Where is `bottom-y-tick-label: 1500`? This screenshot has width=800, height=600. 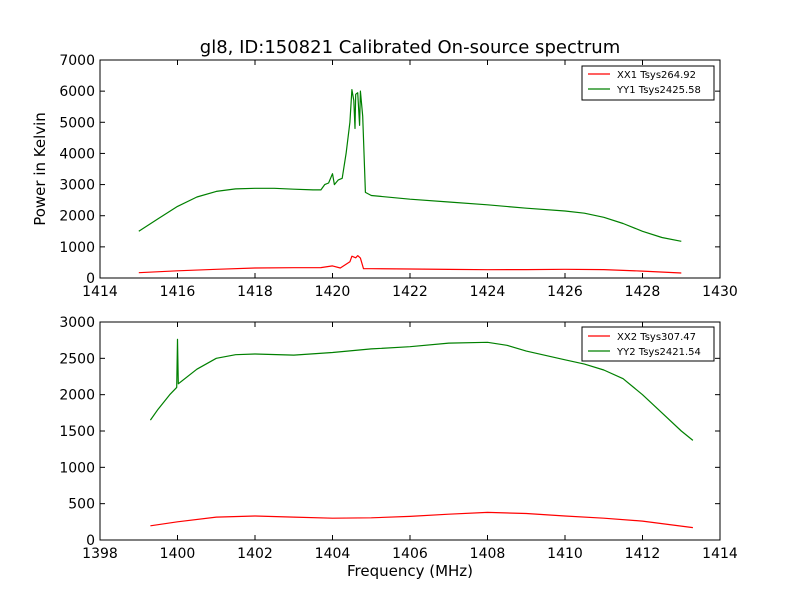 bottom-y-tick-label: 1500 is located at coordinates (77, 432).